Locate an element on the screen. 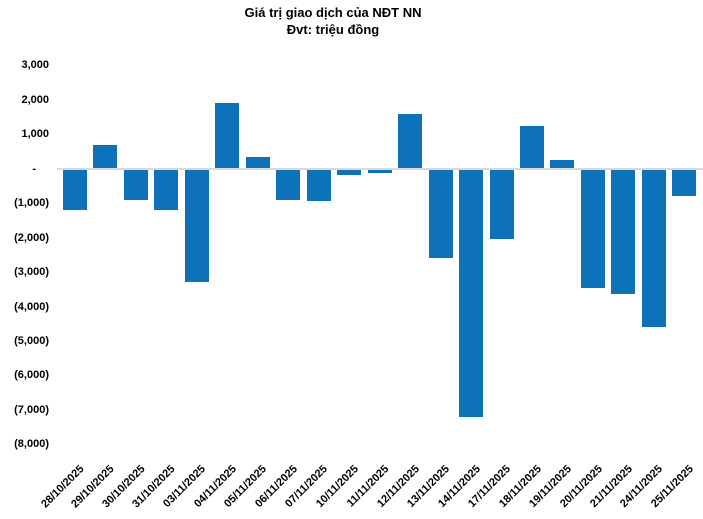 The image size is (703, 519). bar-21/11/2025 is located at coordinates (623, 231).